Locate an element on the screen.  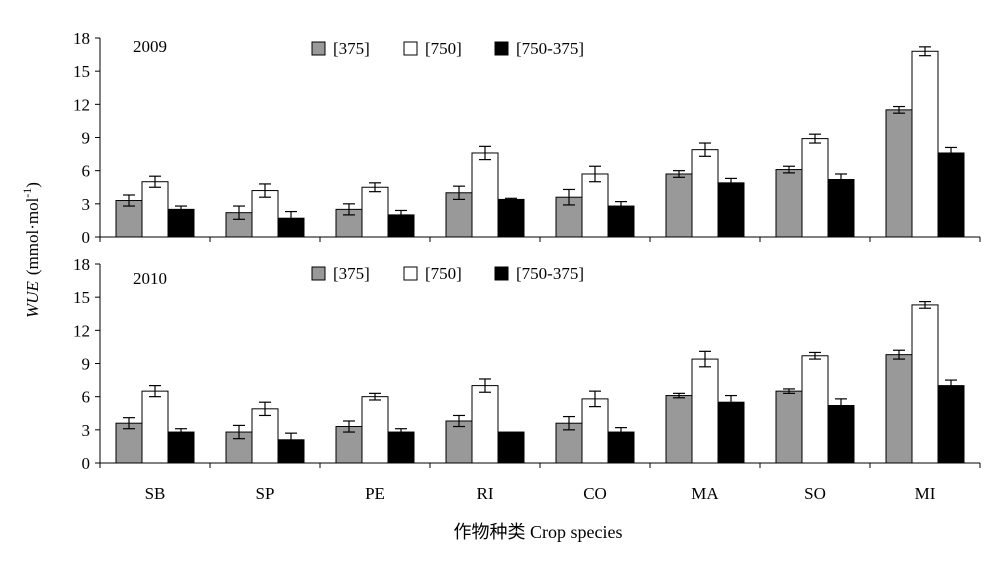
x-category-label: RI is located at coordinates (485, 493).